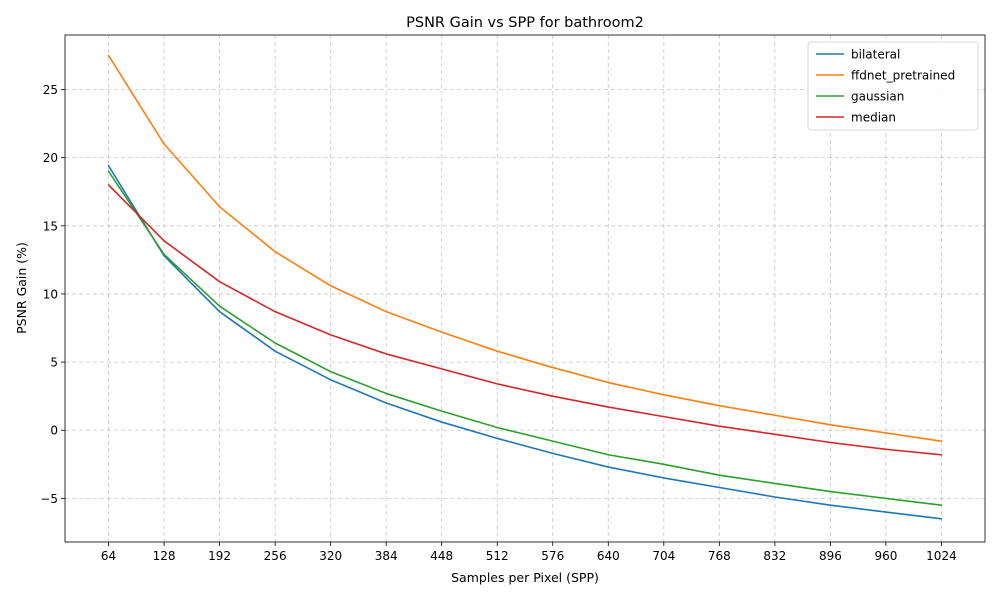 The width and height of the screenshot is (1000, 600). I want to click on legend: bilateral ffdnet_pretrained gaussian median, so click(893, 86).